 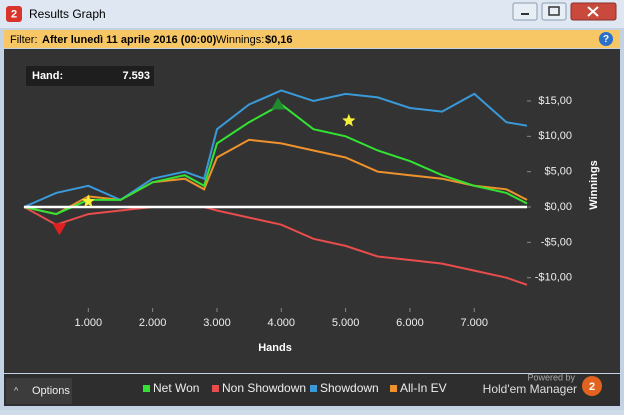 I want to click on x-tick-label: 5.000, so click(x=346, y=323).